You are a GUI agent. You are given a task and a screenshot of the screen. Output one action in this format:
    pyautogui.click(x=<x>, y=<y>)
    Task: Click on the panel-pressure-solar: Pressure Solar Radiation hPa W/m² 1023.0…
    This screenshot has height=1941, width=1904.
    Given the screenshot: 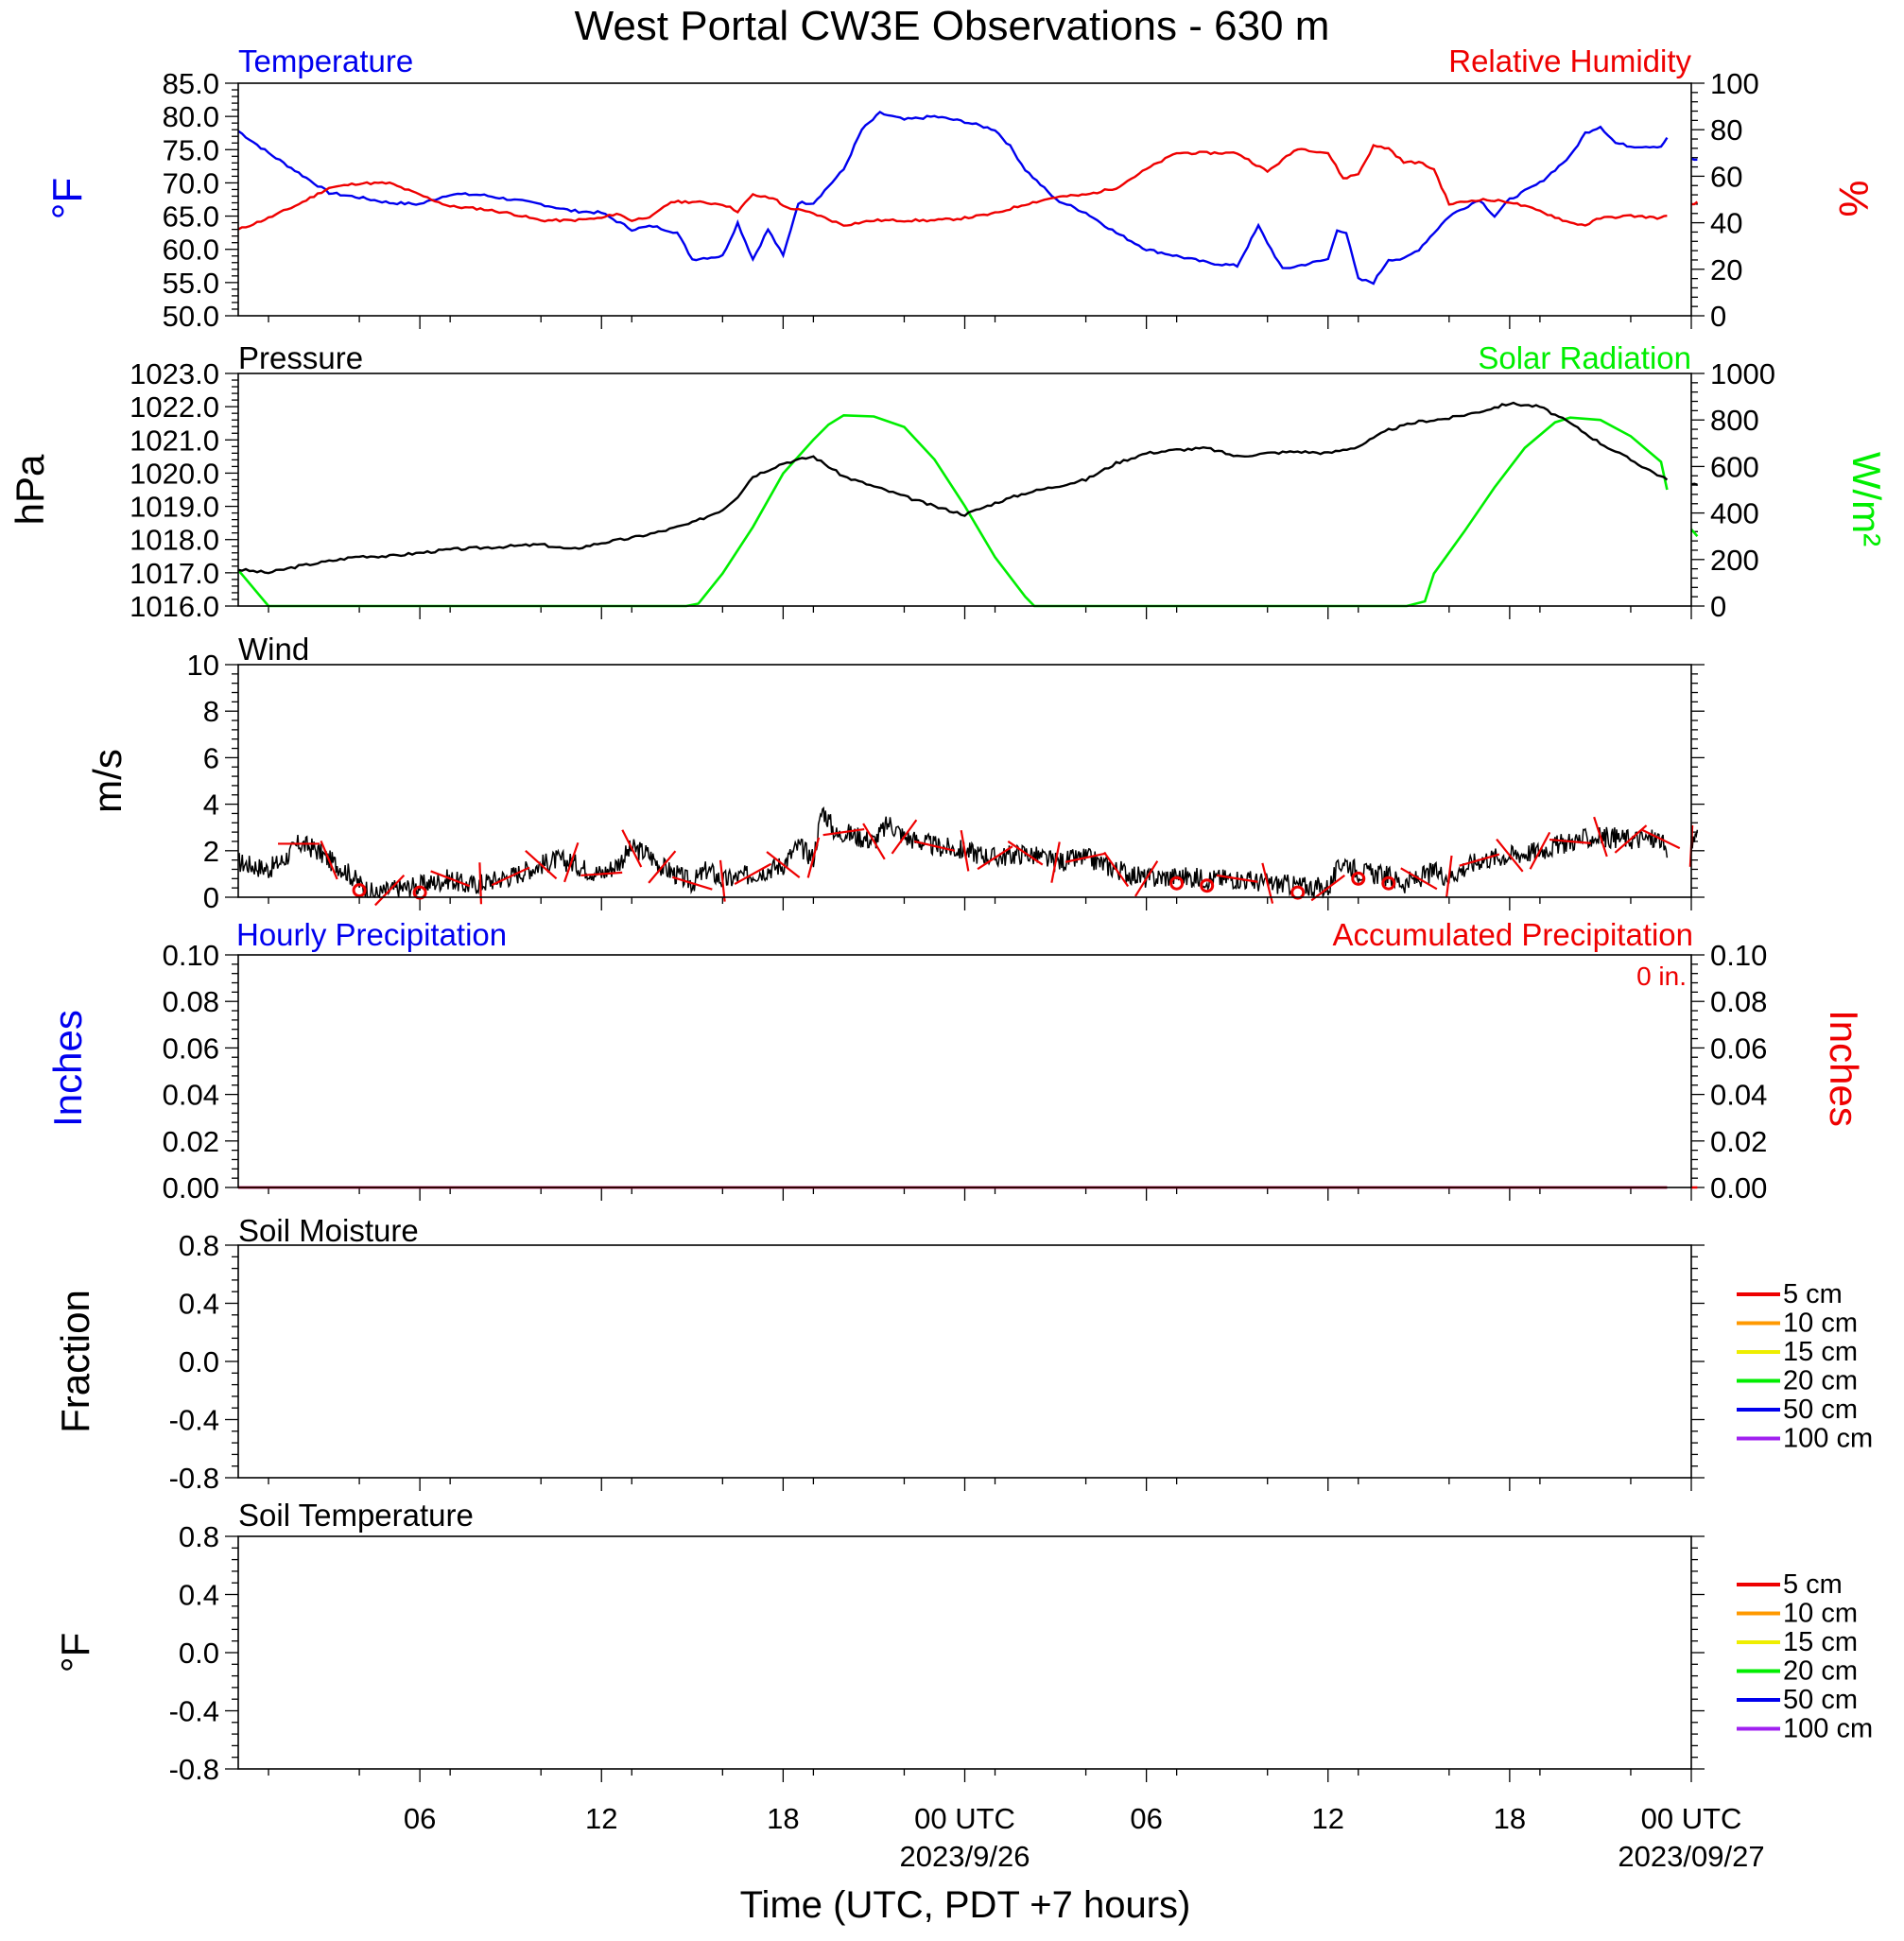 What is the action you would take?
    pyautogui.click(x=948, y=482)
    